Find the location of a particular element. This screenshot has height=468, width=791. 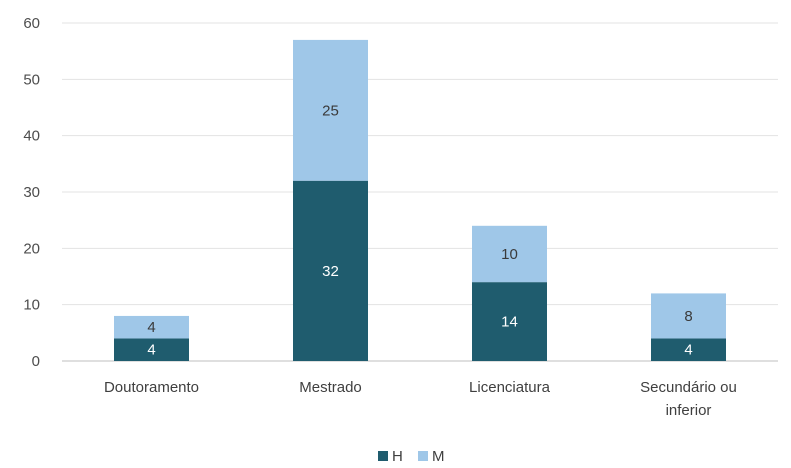

y-tick-label: 50 is located at coordinates (31, 79).